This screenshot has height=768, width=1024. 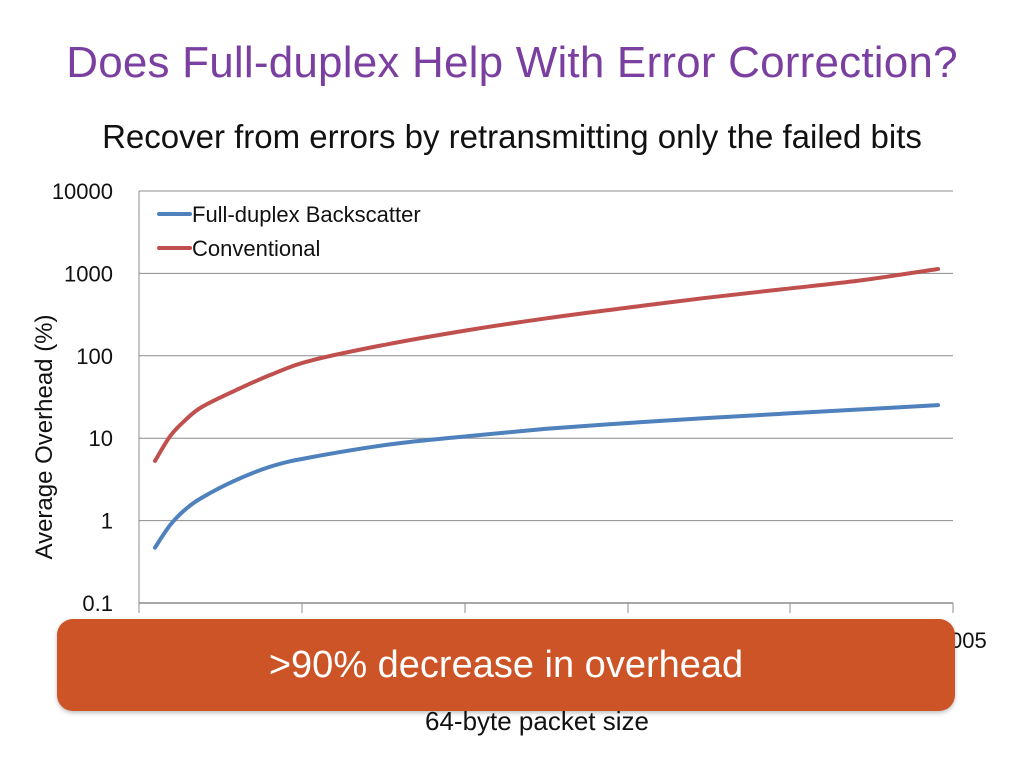 I want to click on y-tick-label: 1, so click(x=107, y=521).